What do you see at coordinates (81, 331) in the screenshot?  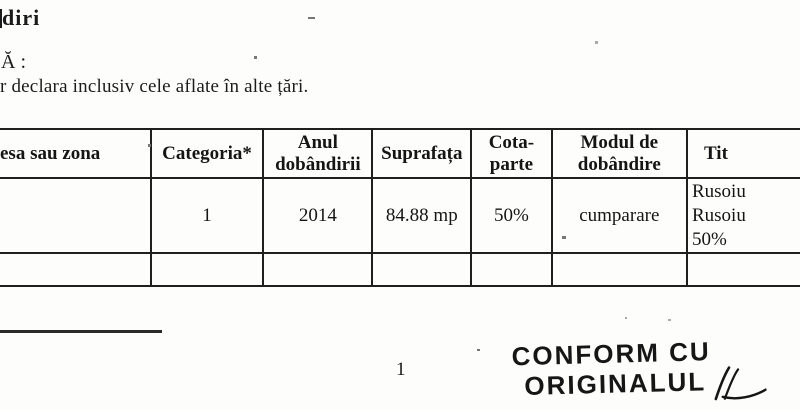 I see `footnote-rule` at bounding box center [81, 331].